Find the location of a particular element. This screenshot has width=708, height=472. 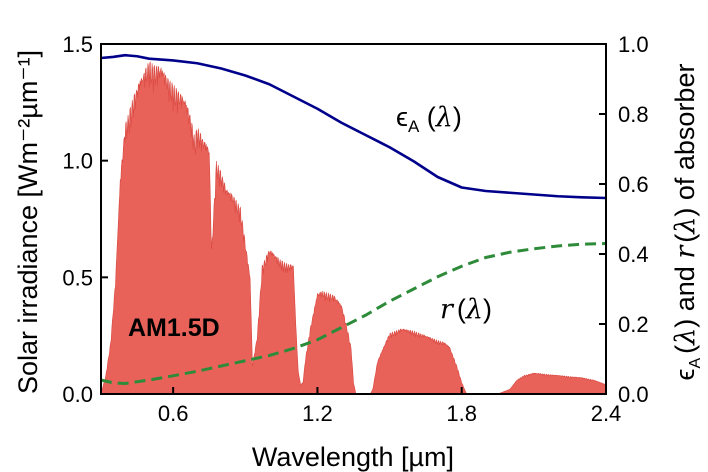

emissivity-subscript: A is located at coordinates (414, 126).